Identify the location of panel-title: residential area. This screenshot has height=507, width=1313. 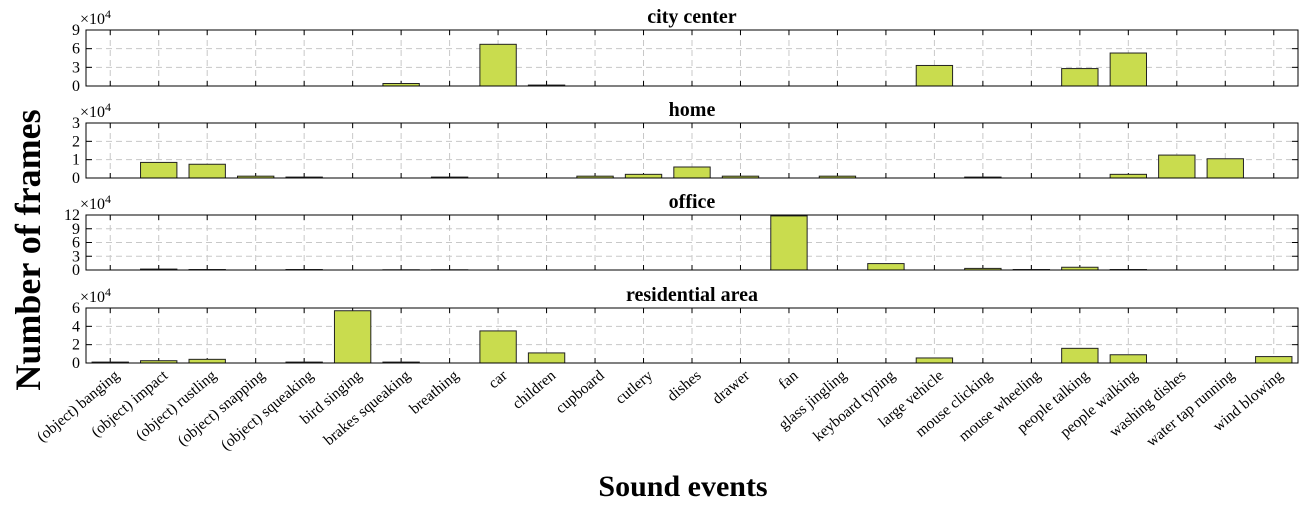
(692, 295).